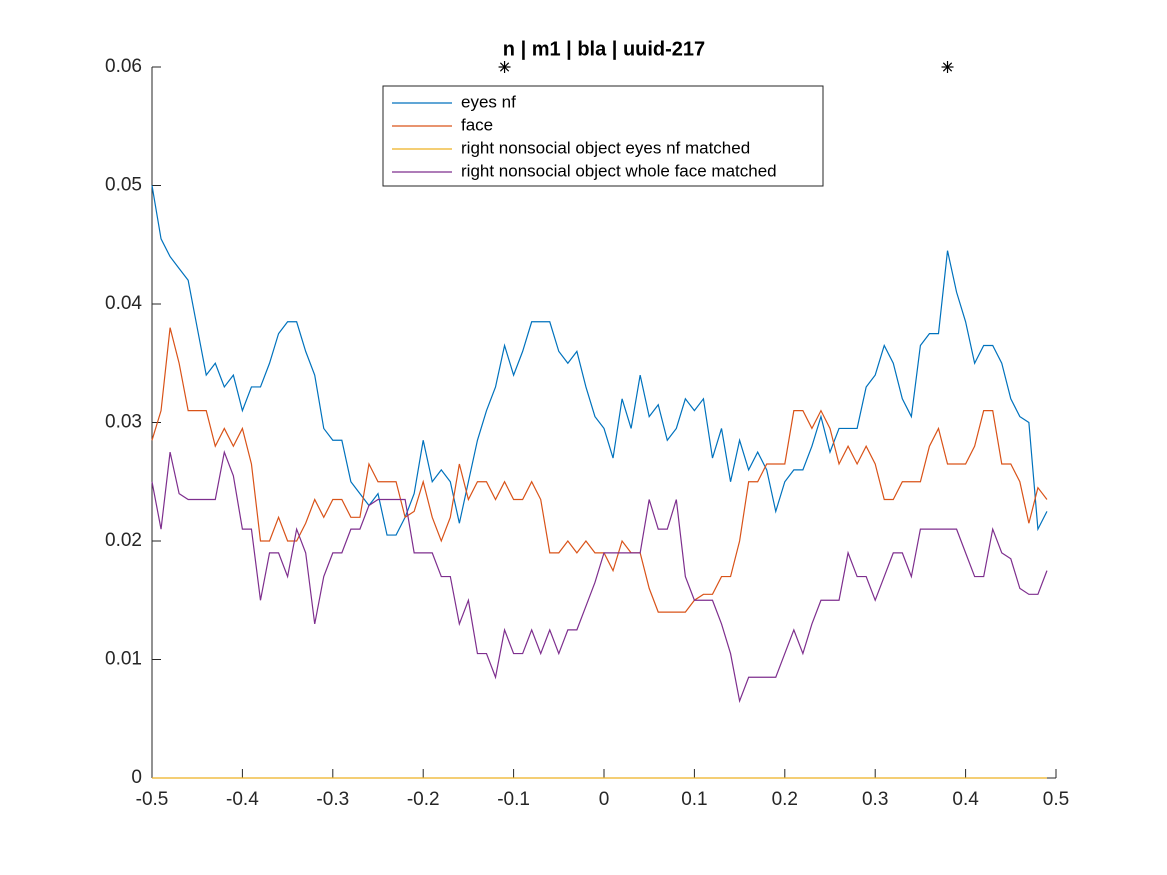 The image size is (1167, 875). What do you see at coordinates (123, 659) in the screenshot?
I see `y-tick-label: 0.01` at bounding box center [123, 659].